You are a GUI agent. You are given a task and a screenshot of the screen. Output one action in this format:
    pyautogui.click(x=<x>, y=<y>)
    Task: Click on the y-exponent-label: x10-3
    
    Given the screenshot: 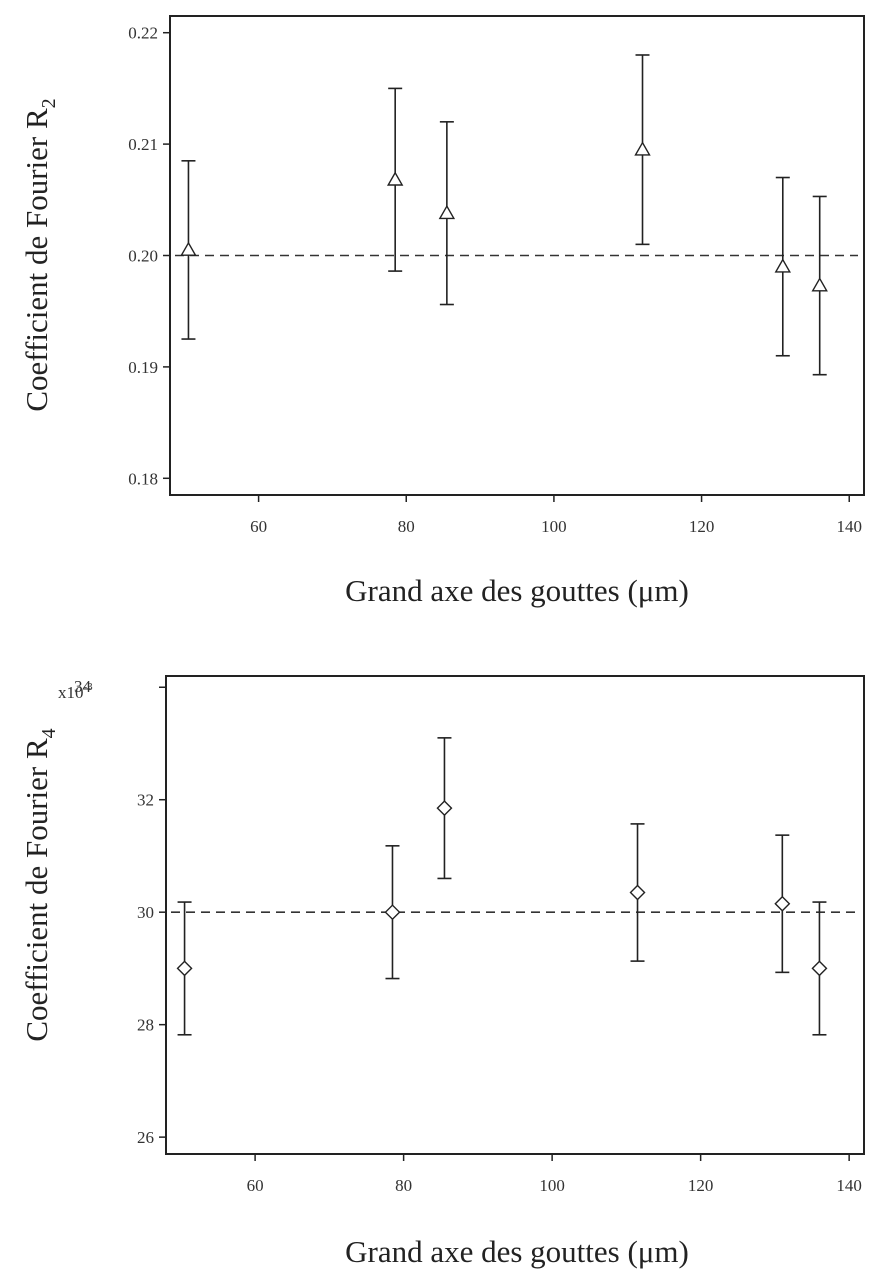 What is the action you would take?
    pyautogui.click(x=75, y=691)
    